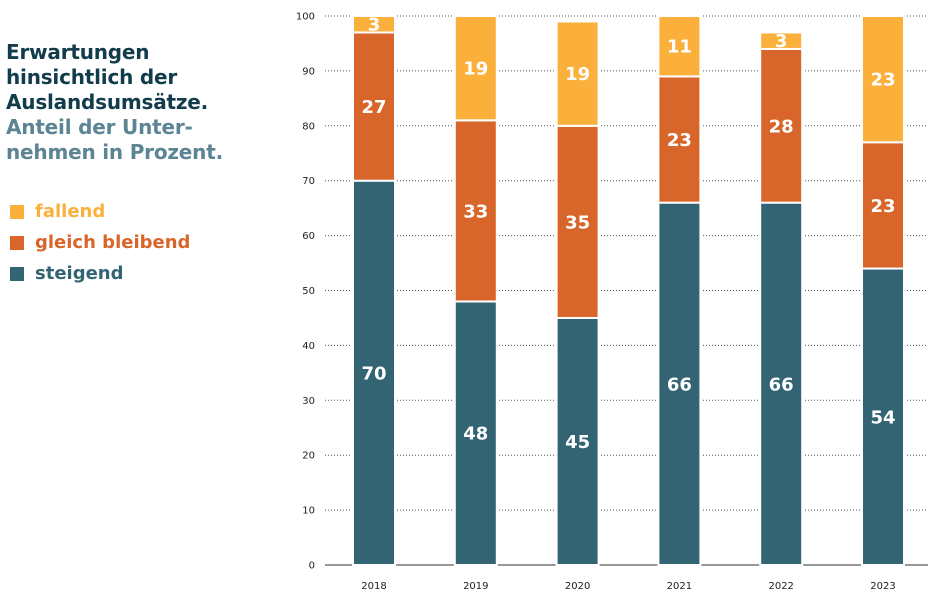 The height and width of the screenshot is (601, 943). Describe the element at coordinates (628, 586) in the screenshot. I see `x-axis: 2018 2019 2020 2021 2022 2023` at that location.